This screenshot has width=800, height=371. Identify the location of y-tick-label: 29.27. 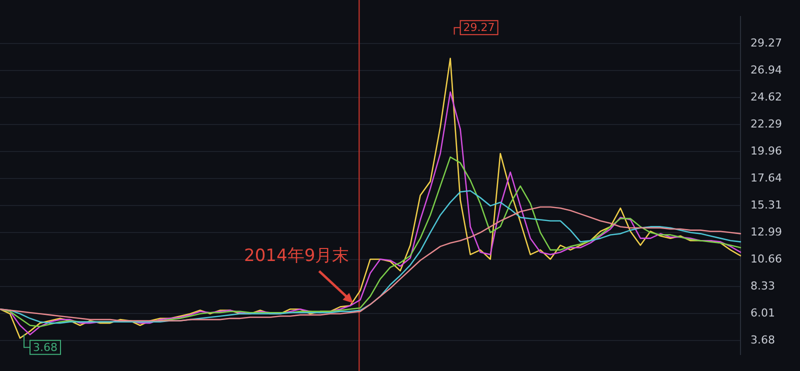
(766, 43).